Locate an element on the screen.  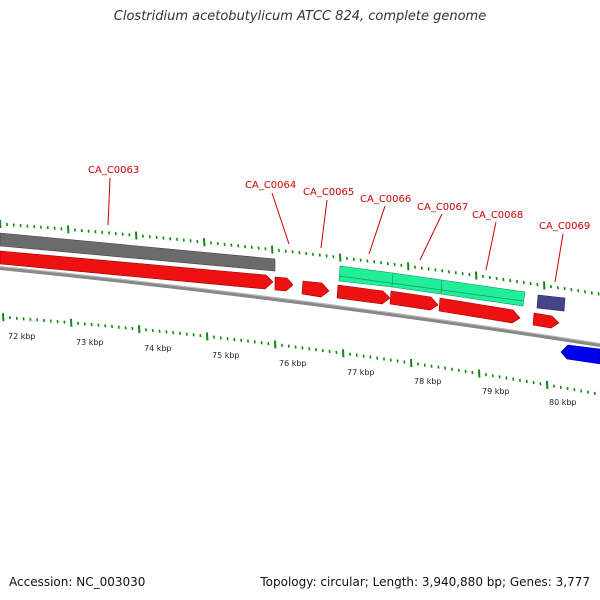
kbp-label-77: 77 kbp is located at coordinates (361, 372).